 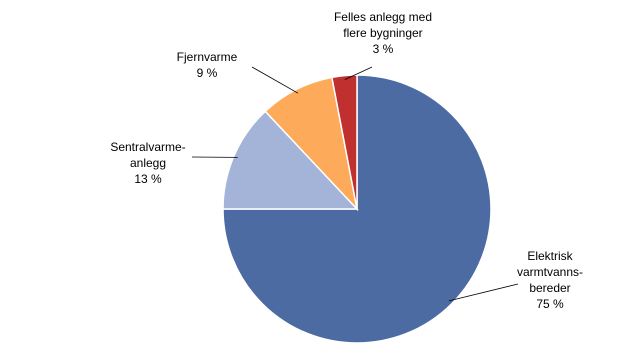 I want to click on slice-label: varmtvanns-, so click(x=550, y=272).